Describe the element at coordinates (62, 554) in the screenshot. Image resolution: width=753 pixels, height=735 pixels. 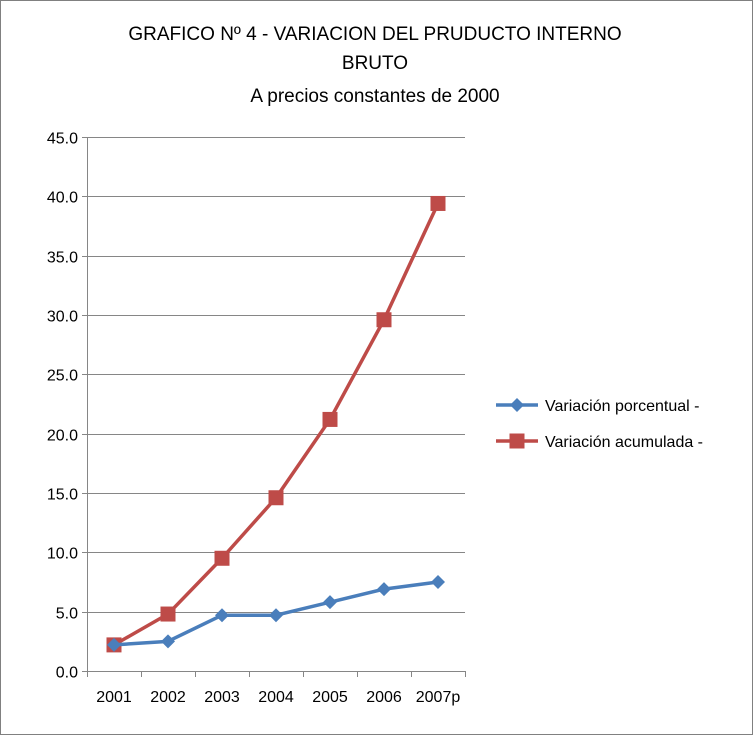
I see `y-tick-label: 10.0` at that location.